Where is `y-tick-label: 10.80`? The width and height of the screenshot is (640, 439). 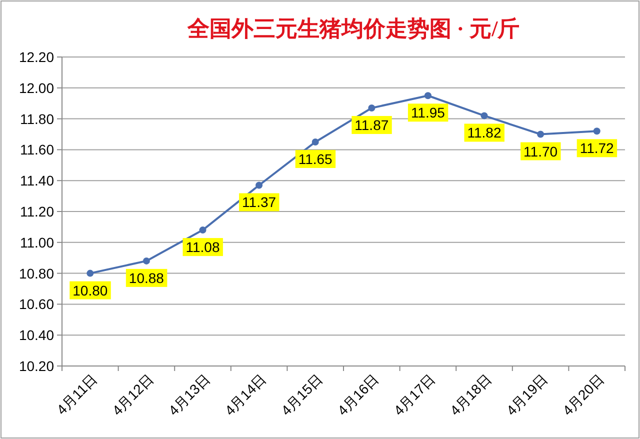
y-tick-label: 10.80 is located at coordinates (36, 273).